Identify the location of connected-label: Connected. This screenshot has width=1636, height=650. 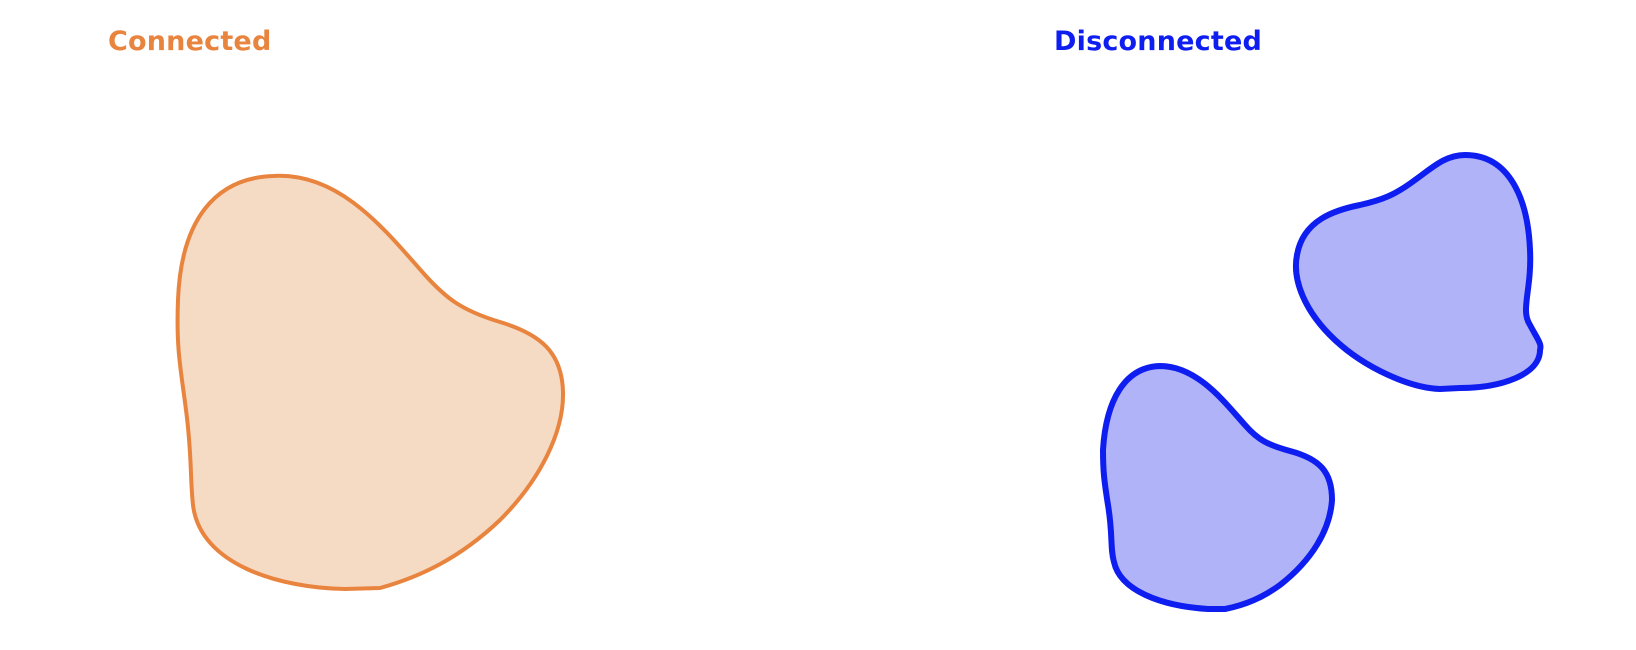
(190, 41).